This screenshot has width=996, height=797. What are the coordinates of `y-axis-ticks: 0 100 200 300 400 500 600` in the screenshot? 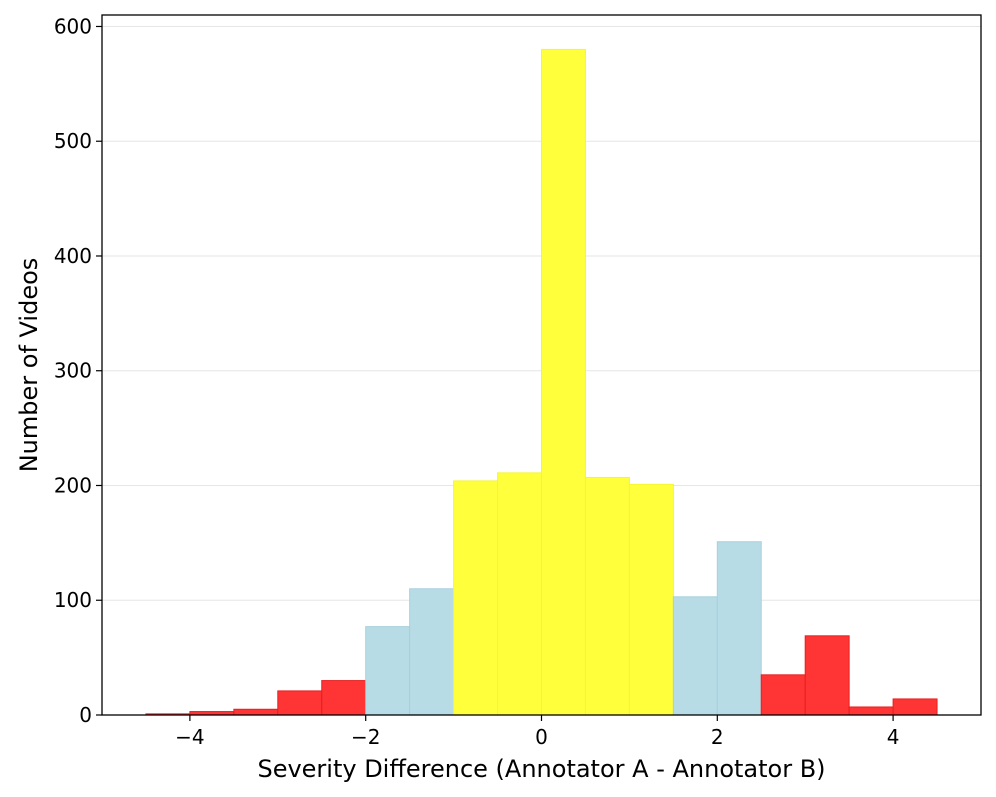 It's located at (78, 370).